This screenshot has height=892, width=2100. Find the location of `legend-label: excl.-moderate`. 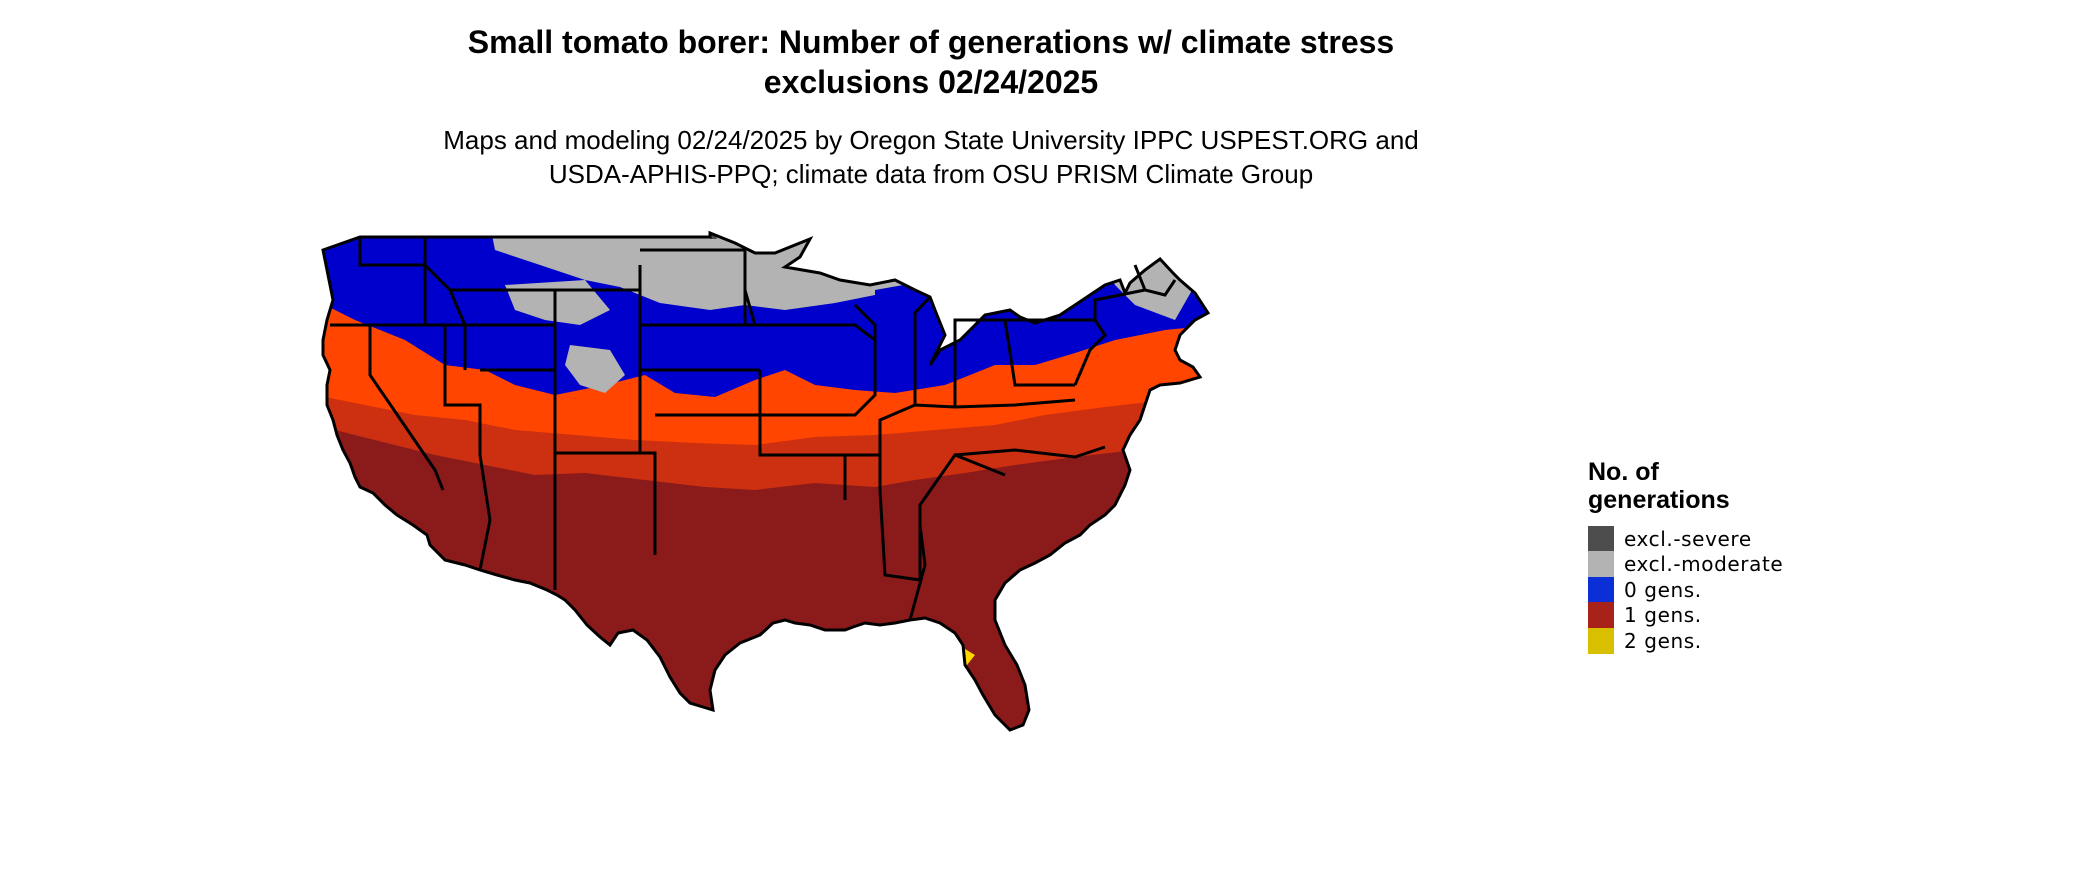

legend-label: excl.-moderate is located at coordinates (1704, 564).